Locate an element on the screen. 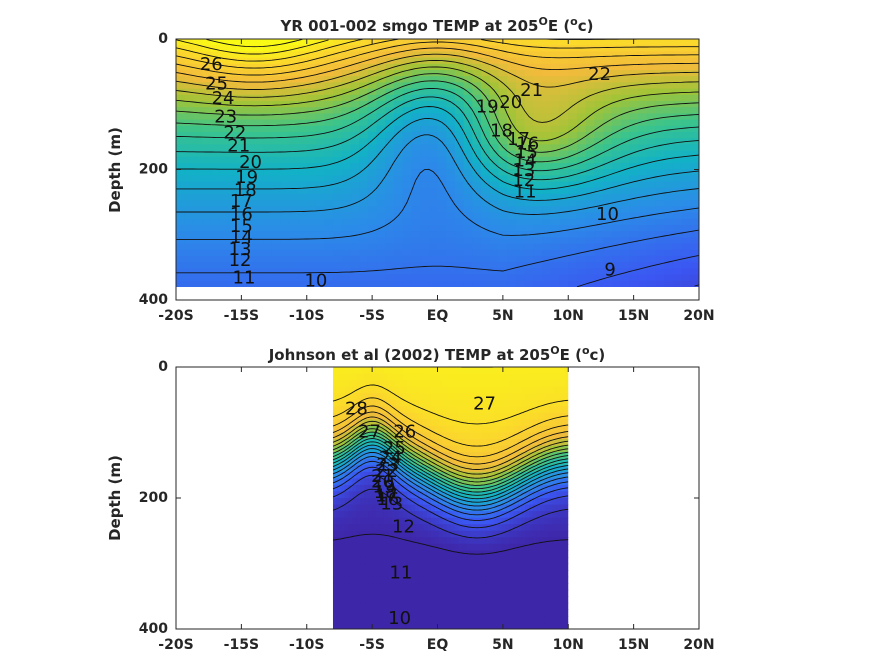 Image resolution: width=875 pixels, height=656 pixels. contour-label: 14 is located at coordinates (525, 161).